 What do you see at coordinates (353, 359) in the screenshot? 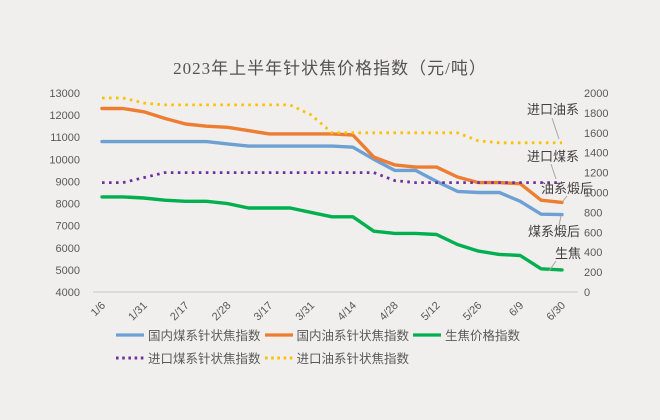
I see `legend-label: 进口油系针状焦指数` at bounding box center [353, 359].